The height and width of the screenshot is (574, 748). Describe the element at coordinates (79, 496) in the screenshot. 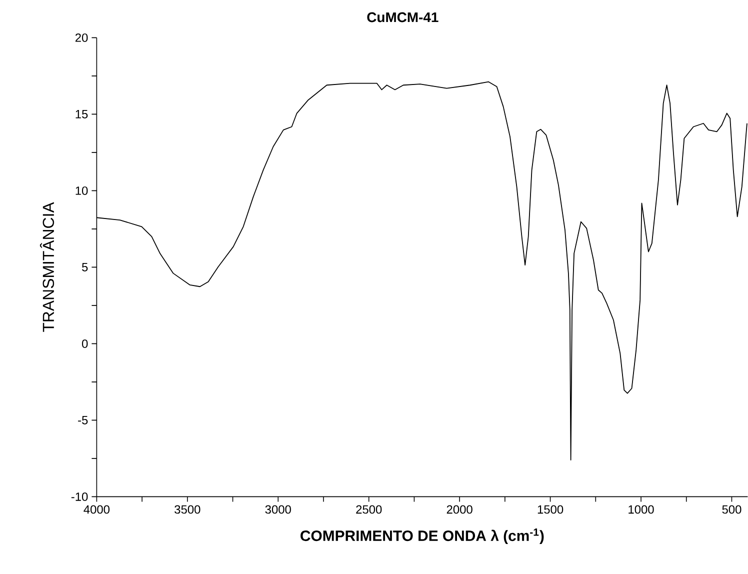

I see `y-tick-label: -10` at that location.